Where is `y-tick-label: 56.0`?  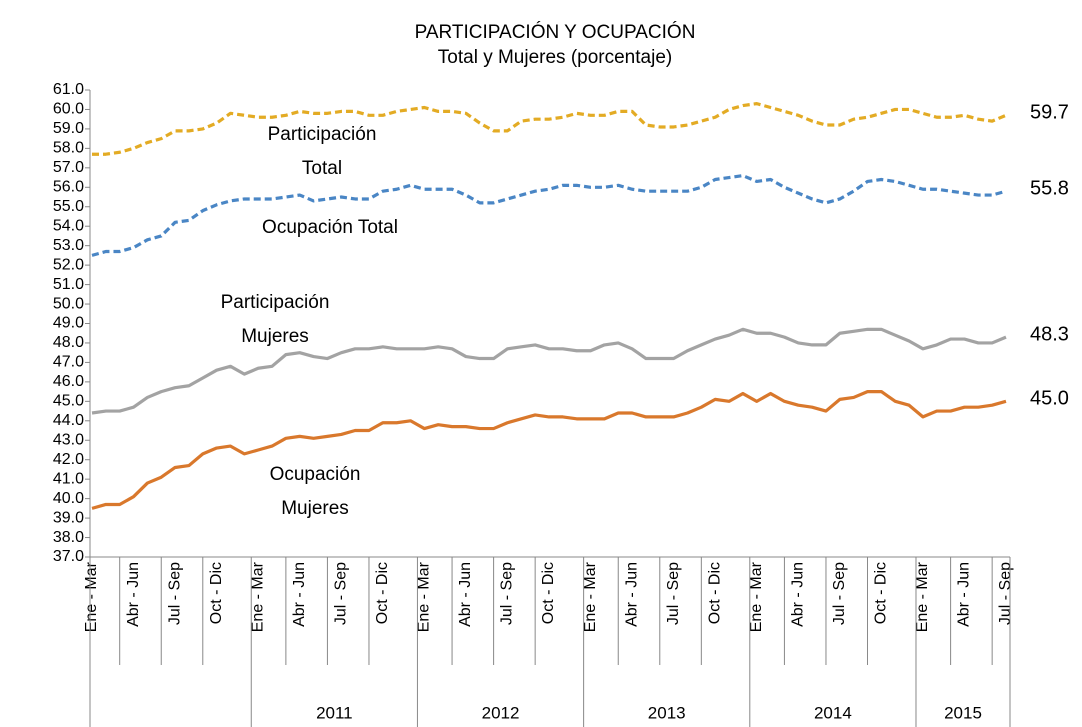
y-tick-label: 56.0 is located at coordinates (68, 187).